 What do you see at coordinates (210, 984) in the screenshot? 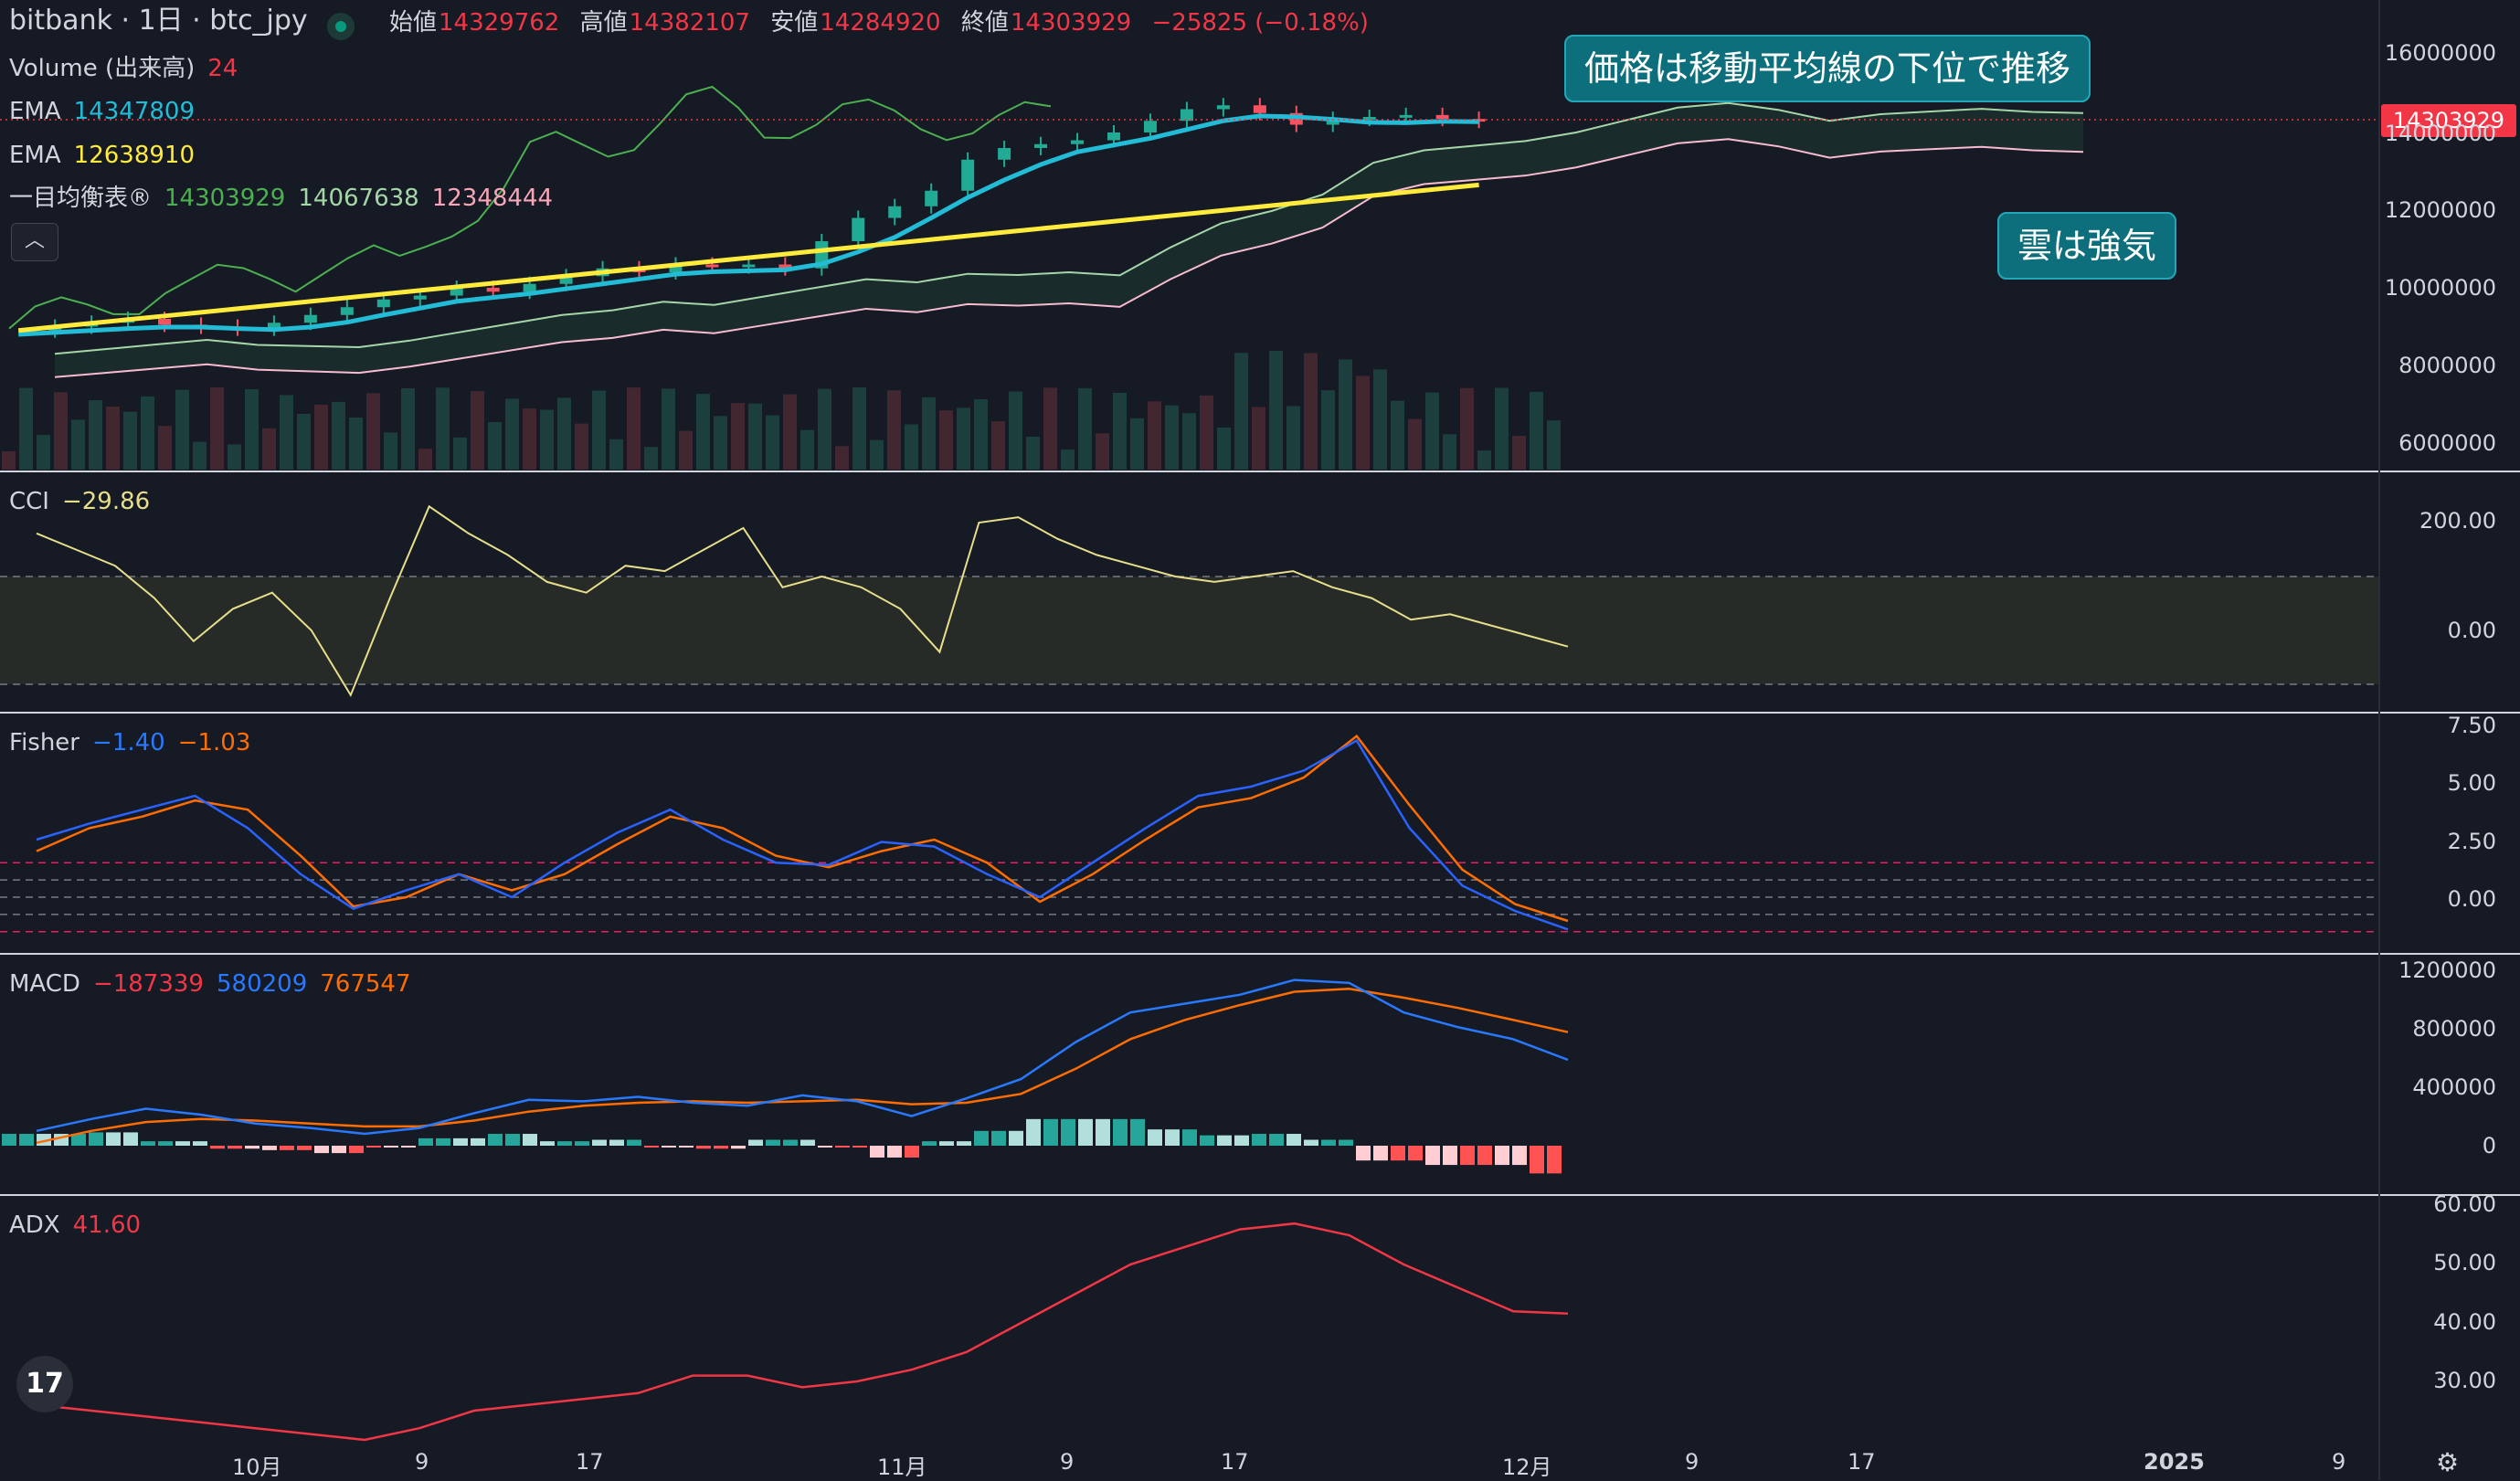
I see `macd-legend: MACD −187339 580209 767547` at bounding box center [210, 984].